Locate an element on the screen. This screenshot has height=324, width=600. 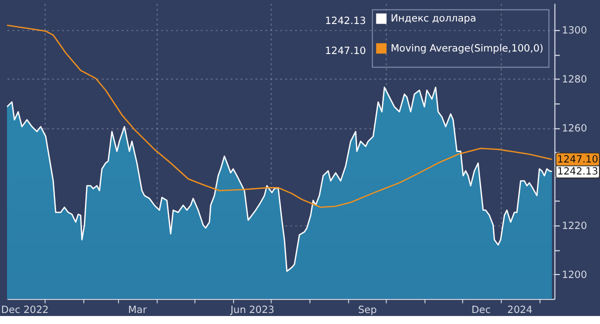
x-tick-label: Sep is located at coordinates (367, 310).